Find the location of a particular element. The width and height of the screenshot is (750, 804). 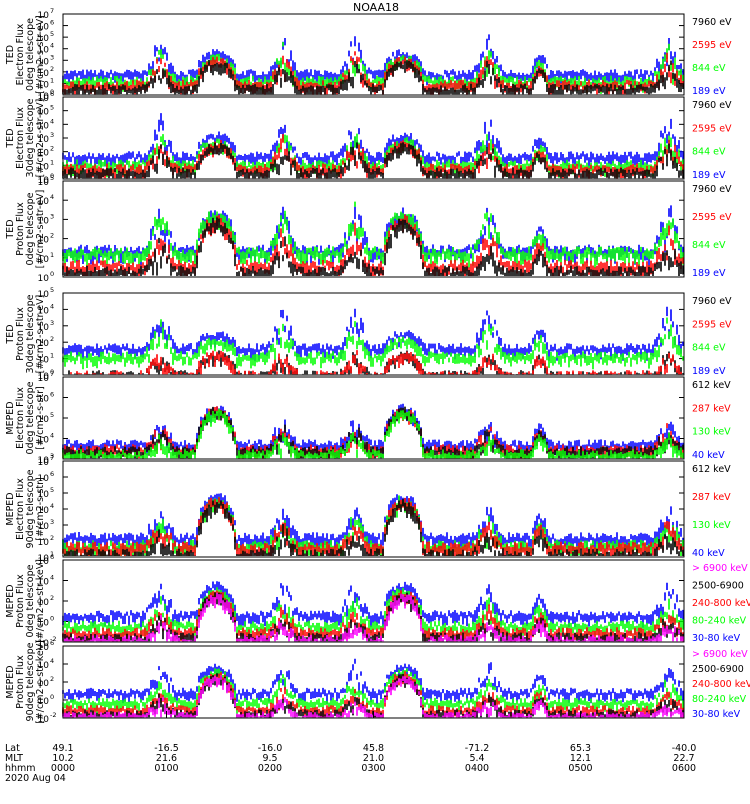

panel-ylabel-line: [#/cm2-s-str-eV] is located at coordinates (40, 54).